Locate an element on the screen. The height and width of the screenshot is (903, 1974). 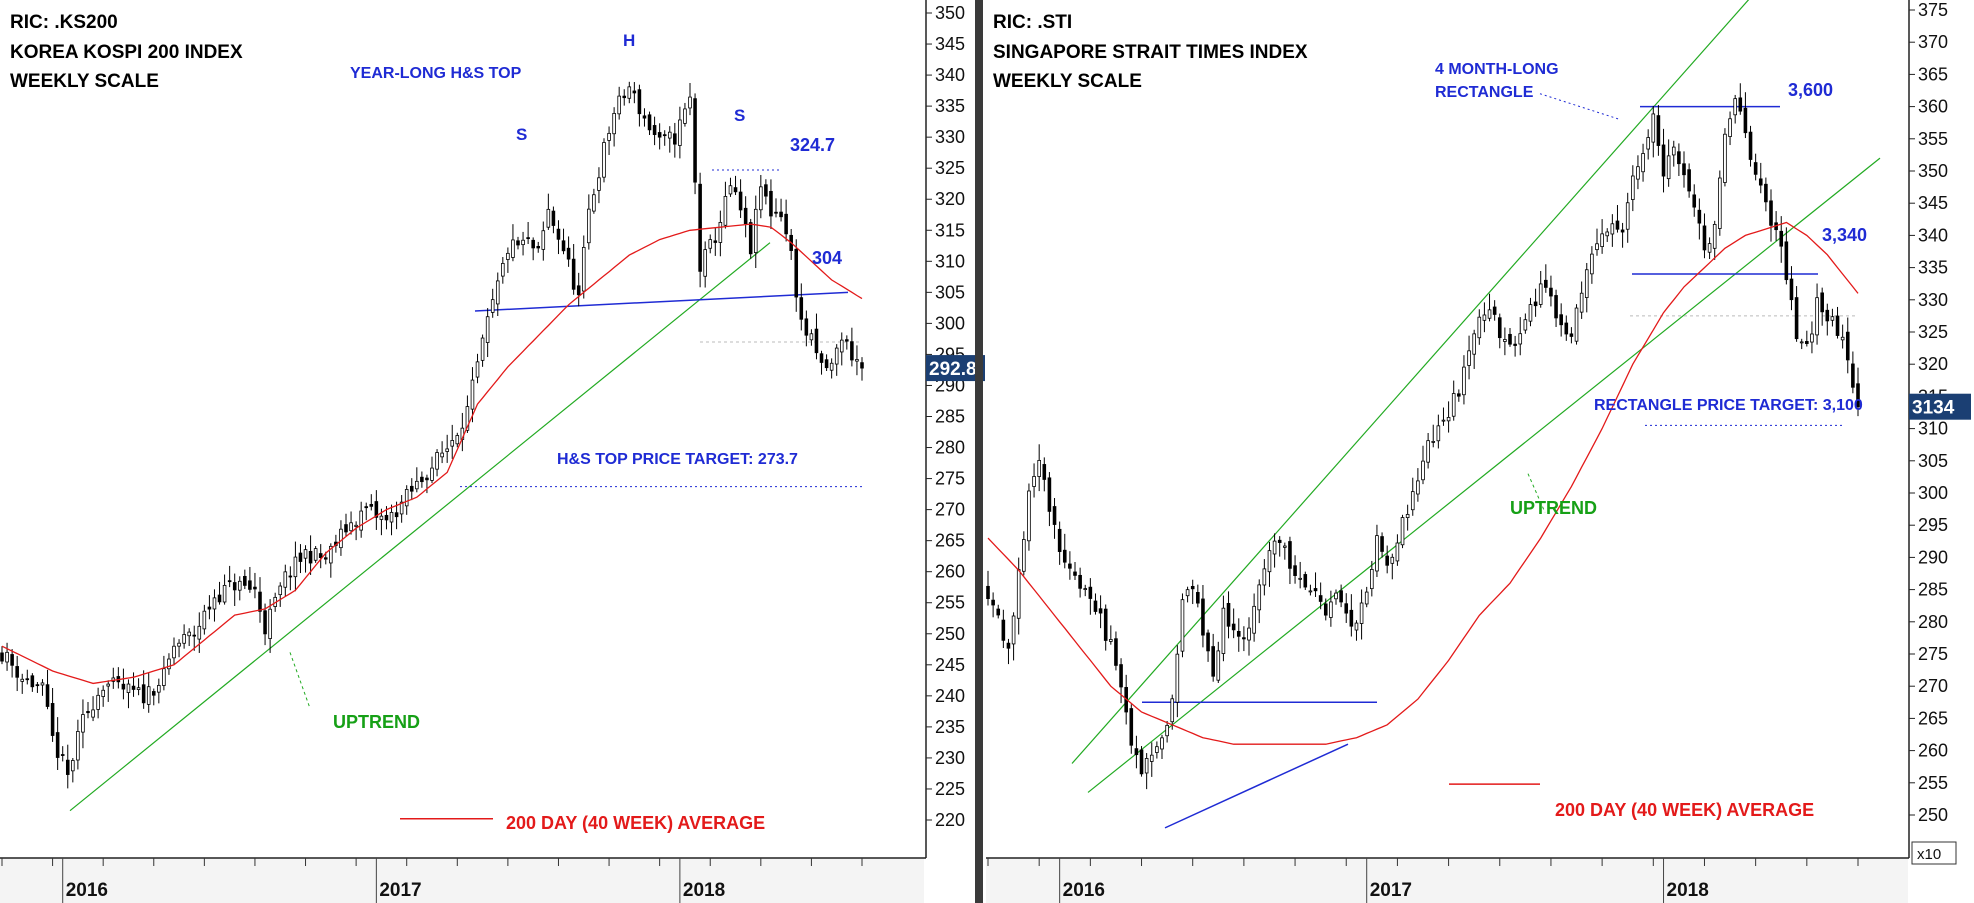
pattern-label-line2: RECTANGLE is located at coordinates (1484, 92).